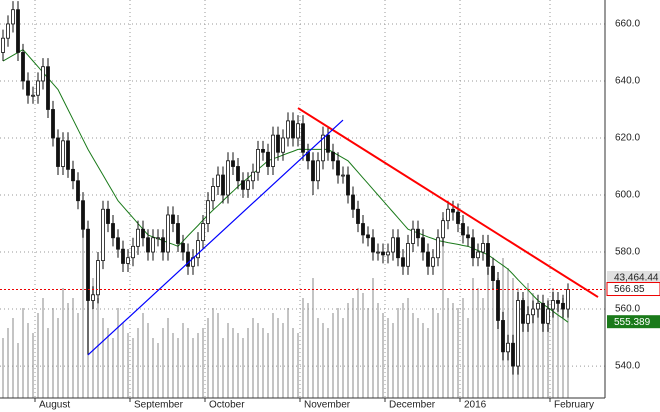  What do you see at coordinates (475, 405) in the screenshot?
I see `x-tick-label: 2016` at bounding box center [475, 405].